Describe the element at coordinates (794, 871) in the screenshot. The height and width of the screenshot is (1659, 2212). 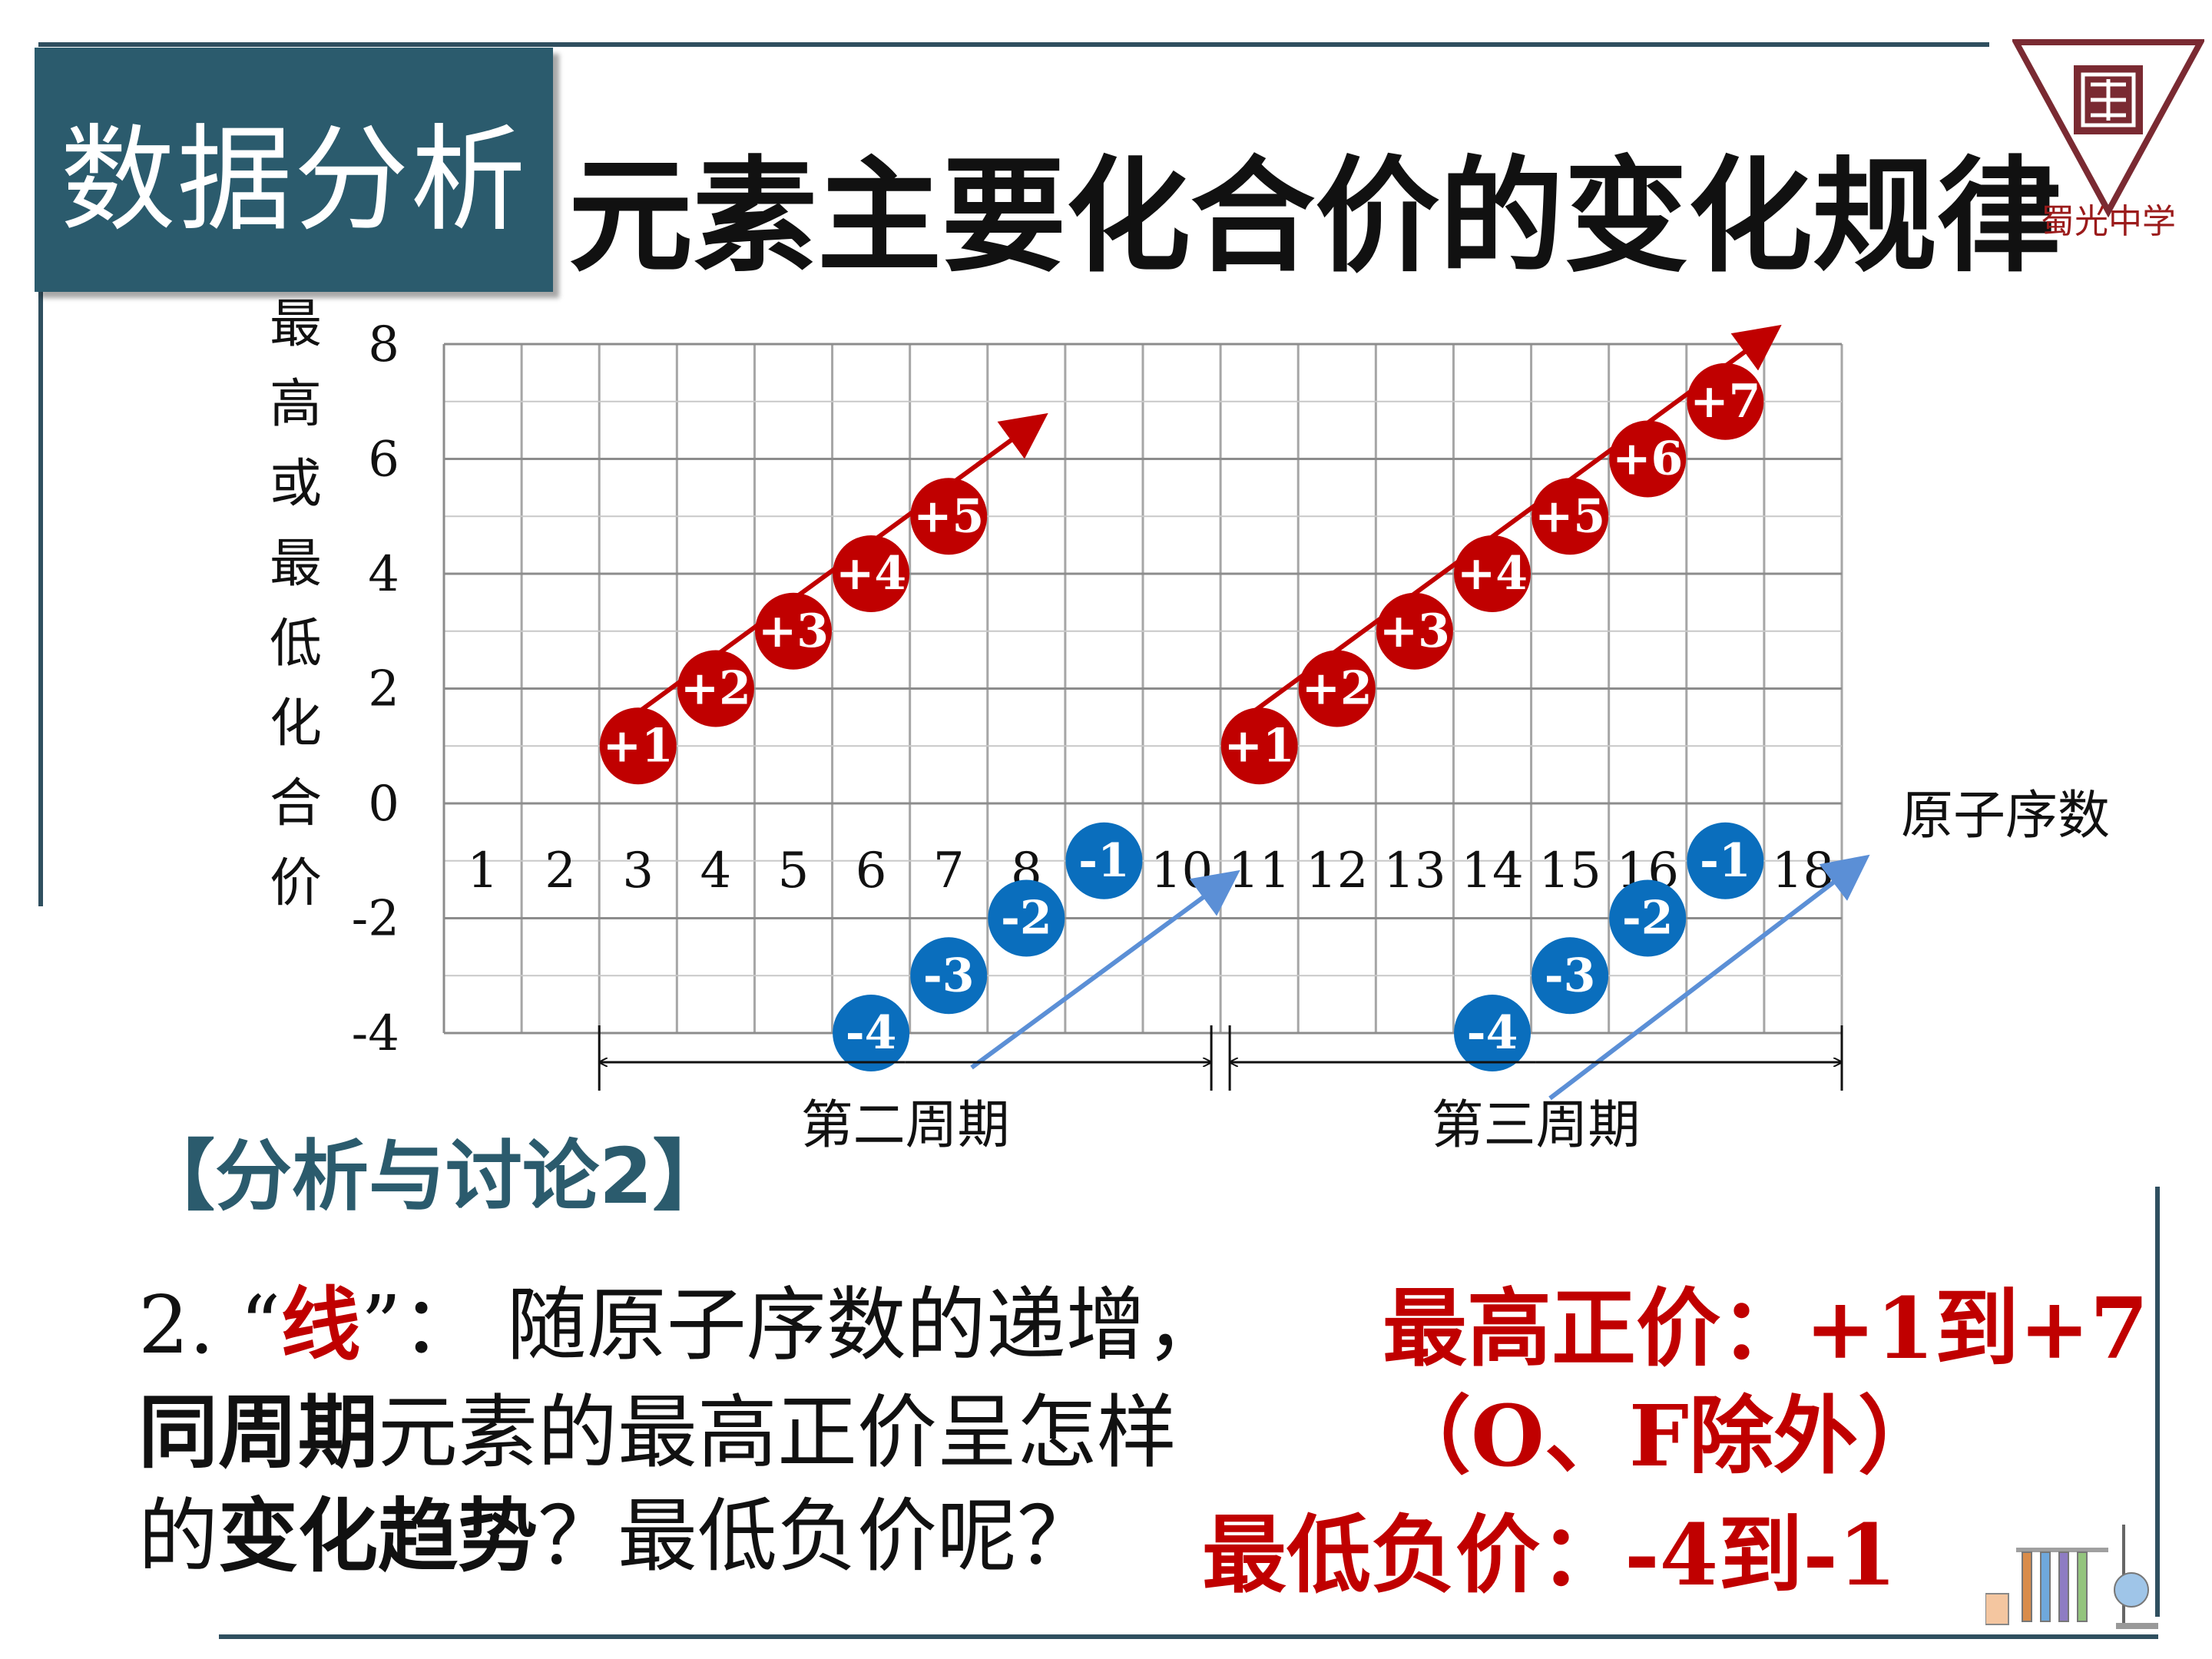
I see `x-tick-label: 5` at that location.